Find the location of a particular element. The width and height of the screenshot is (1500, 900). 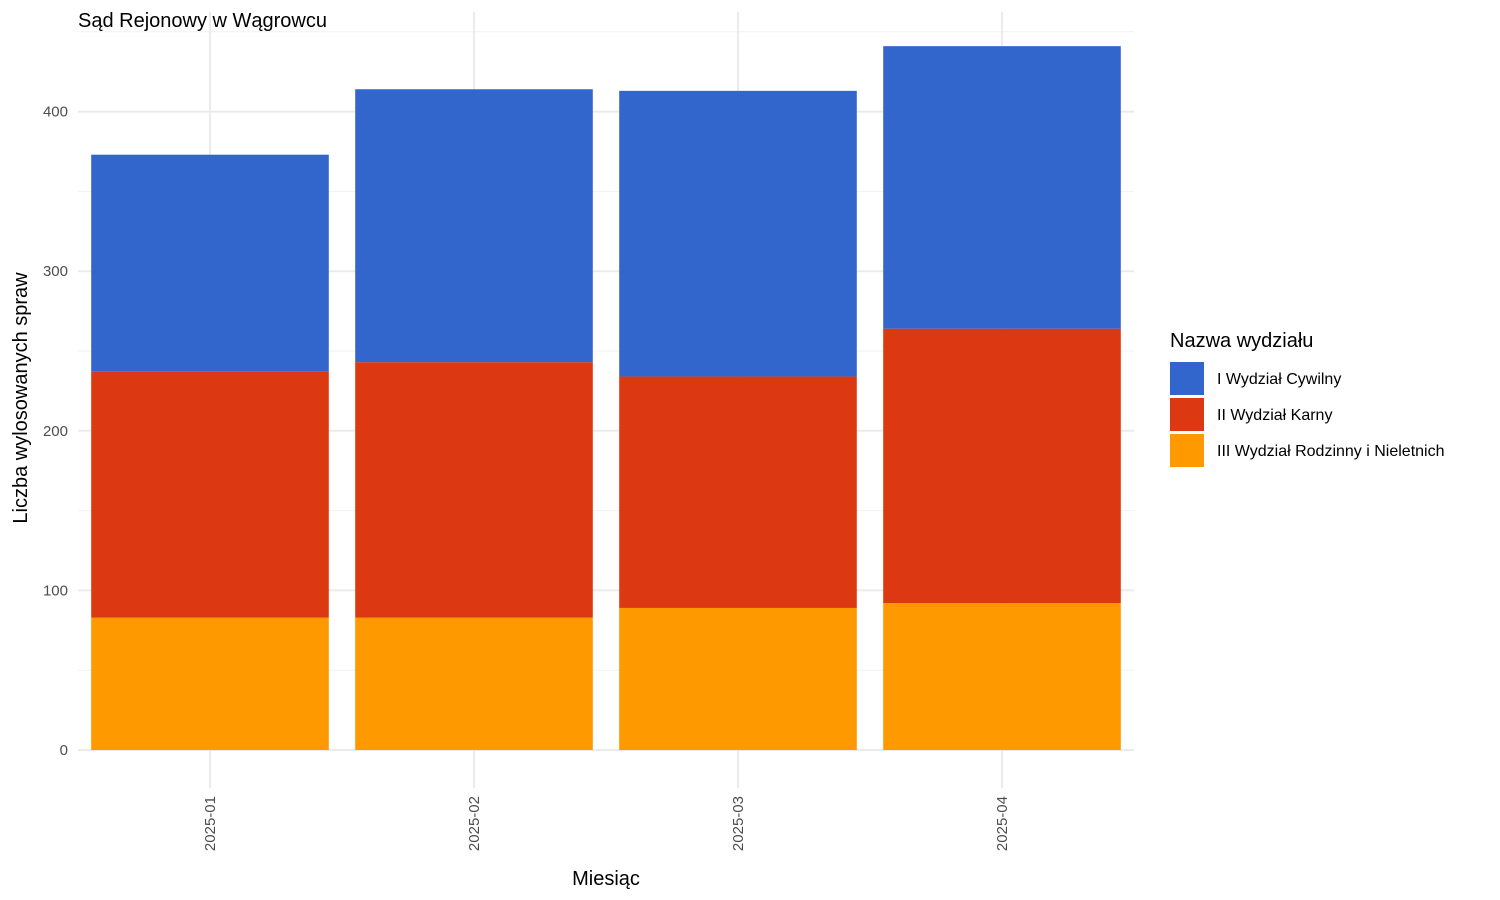

y-tick-label: 300 is located at coordinates (55, 271).